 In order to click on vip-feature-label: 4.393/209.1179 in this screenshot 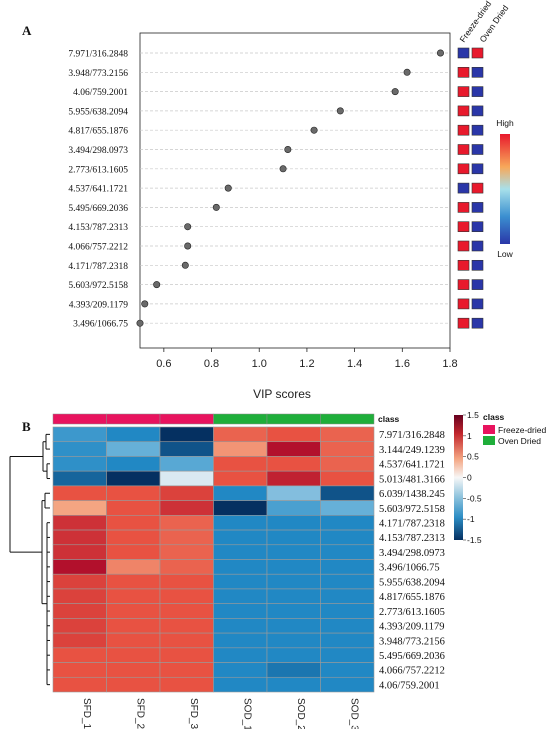, I will do `click(99, 305)`.